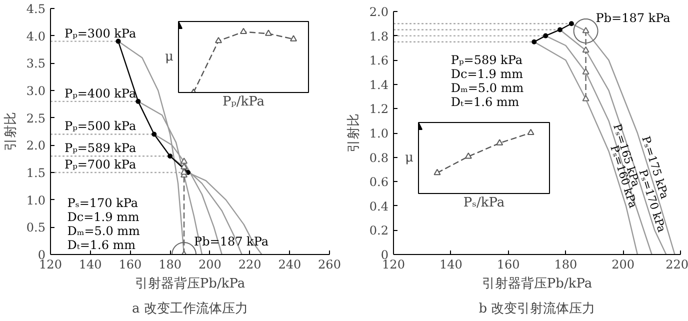 The height and width of the screenshot is (321, 688). I want to click on y-tick-label: 3.5, so click(36, 63).